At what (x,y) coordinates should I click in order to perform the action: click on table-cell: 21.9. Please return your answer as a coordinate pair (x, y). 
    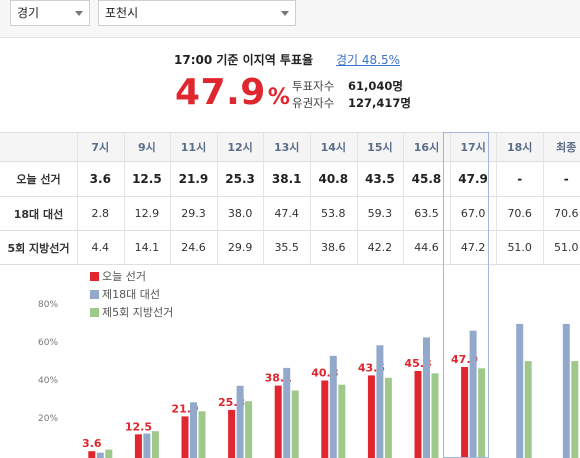
    Looking at the image, I should click on (193, 178).